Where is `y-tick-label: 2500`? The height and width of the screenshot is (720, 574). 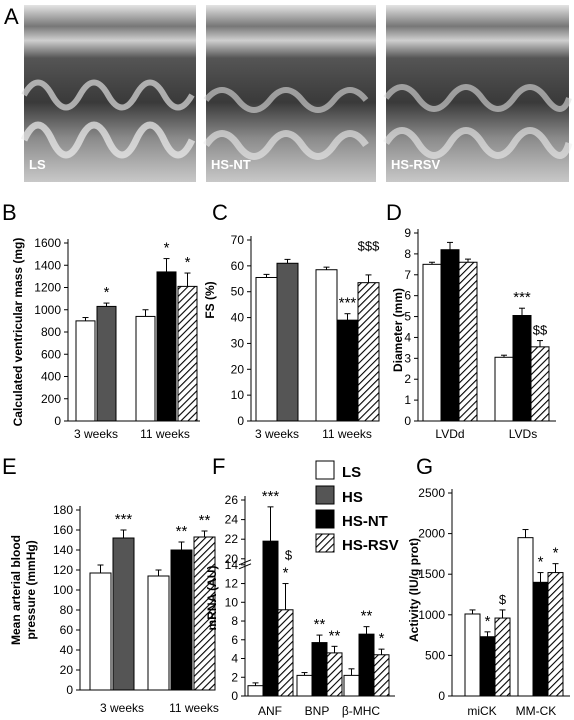 y-tick-label: 2500 is located at coordinates (431, 493).